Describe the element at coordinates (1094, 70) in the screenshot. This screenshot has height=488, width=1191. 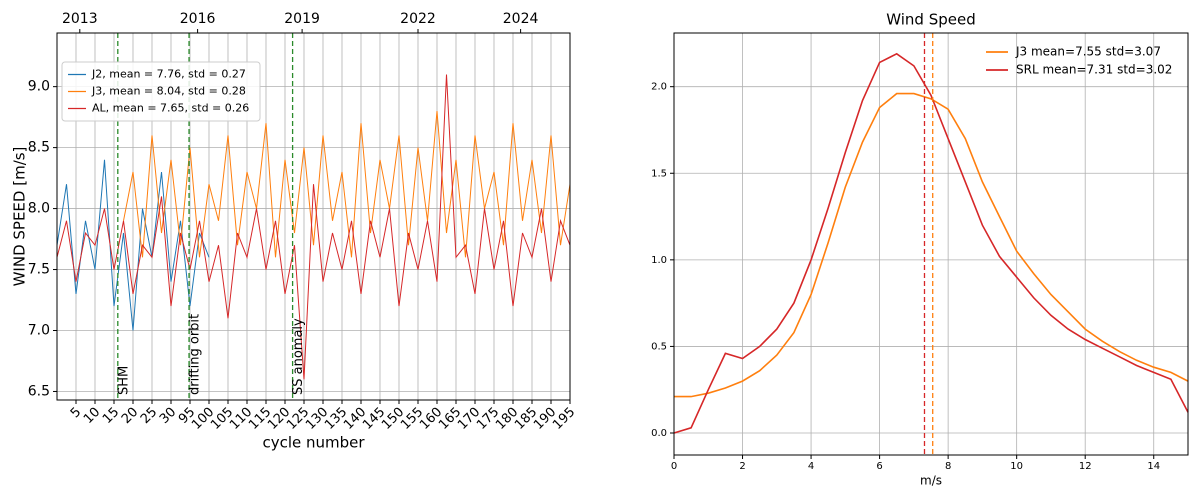
I see `legend-label: SRL mean=7.31 std=3.02` at that location.